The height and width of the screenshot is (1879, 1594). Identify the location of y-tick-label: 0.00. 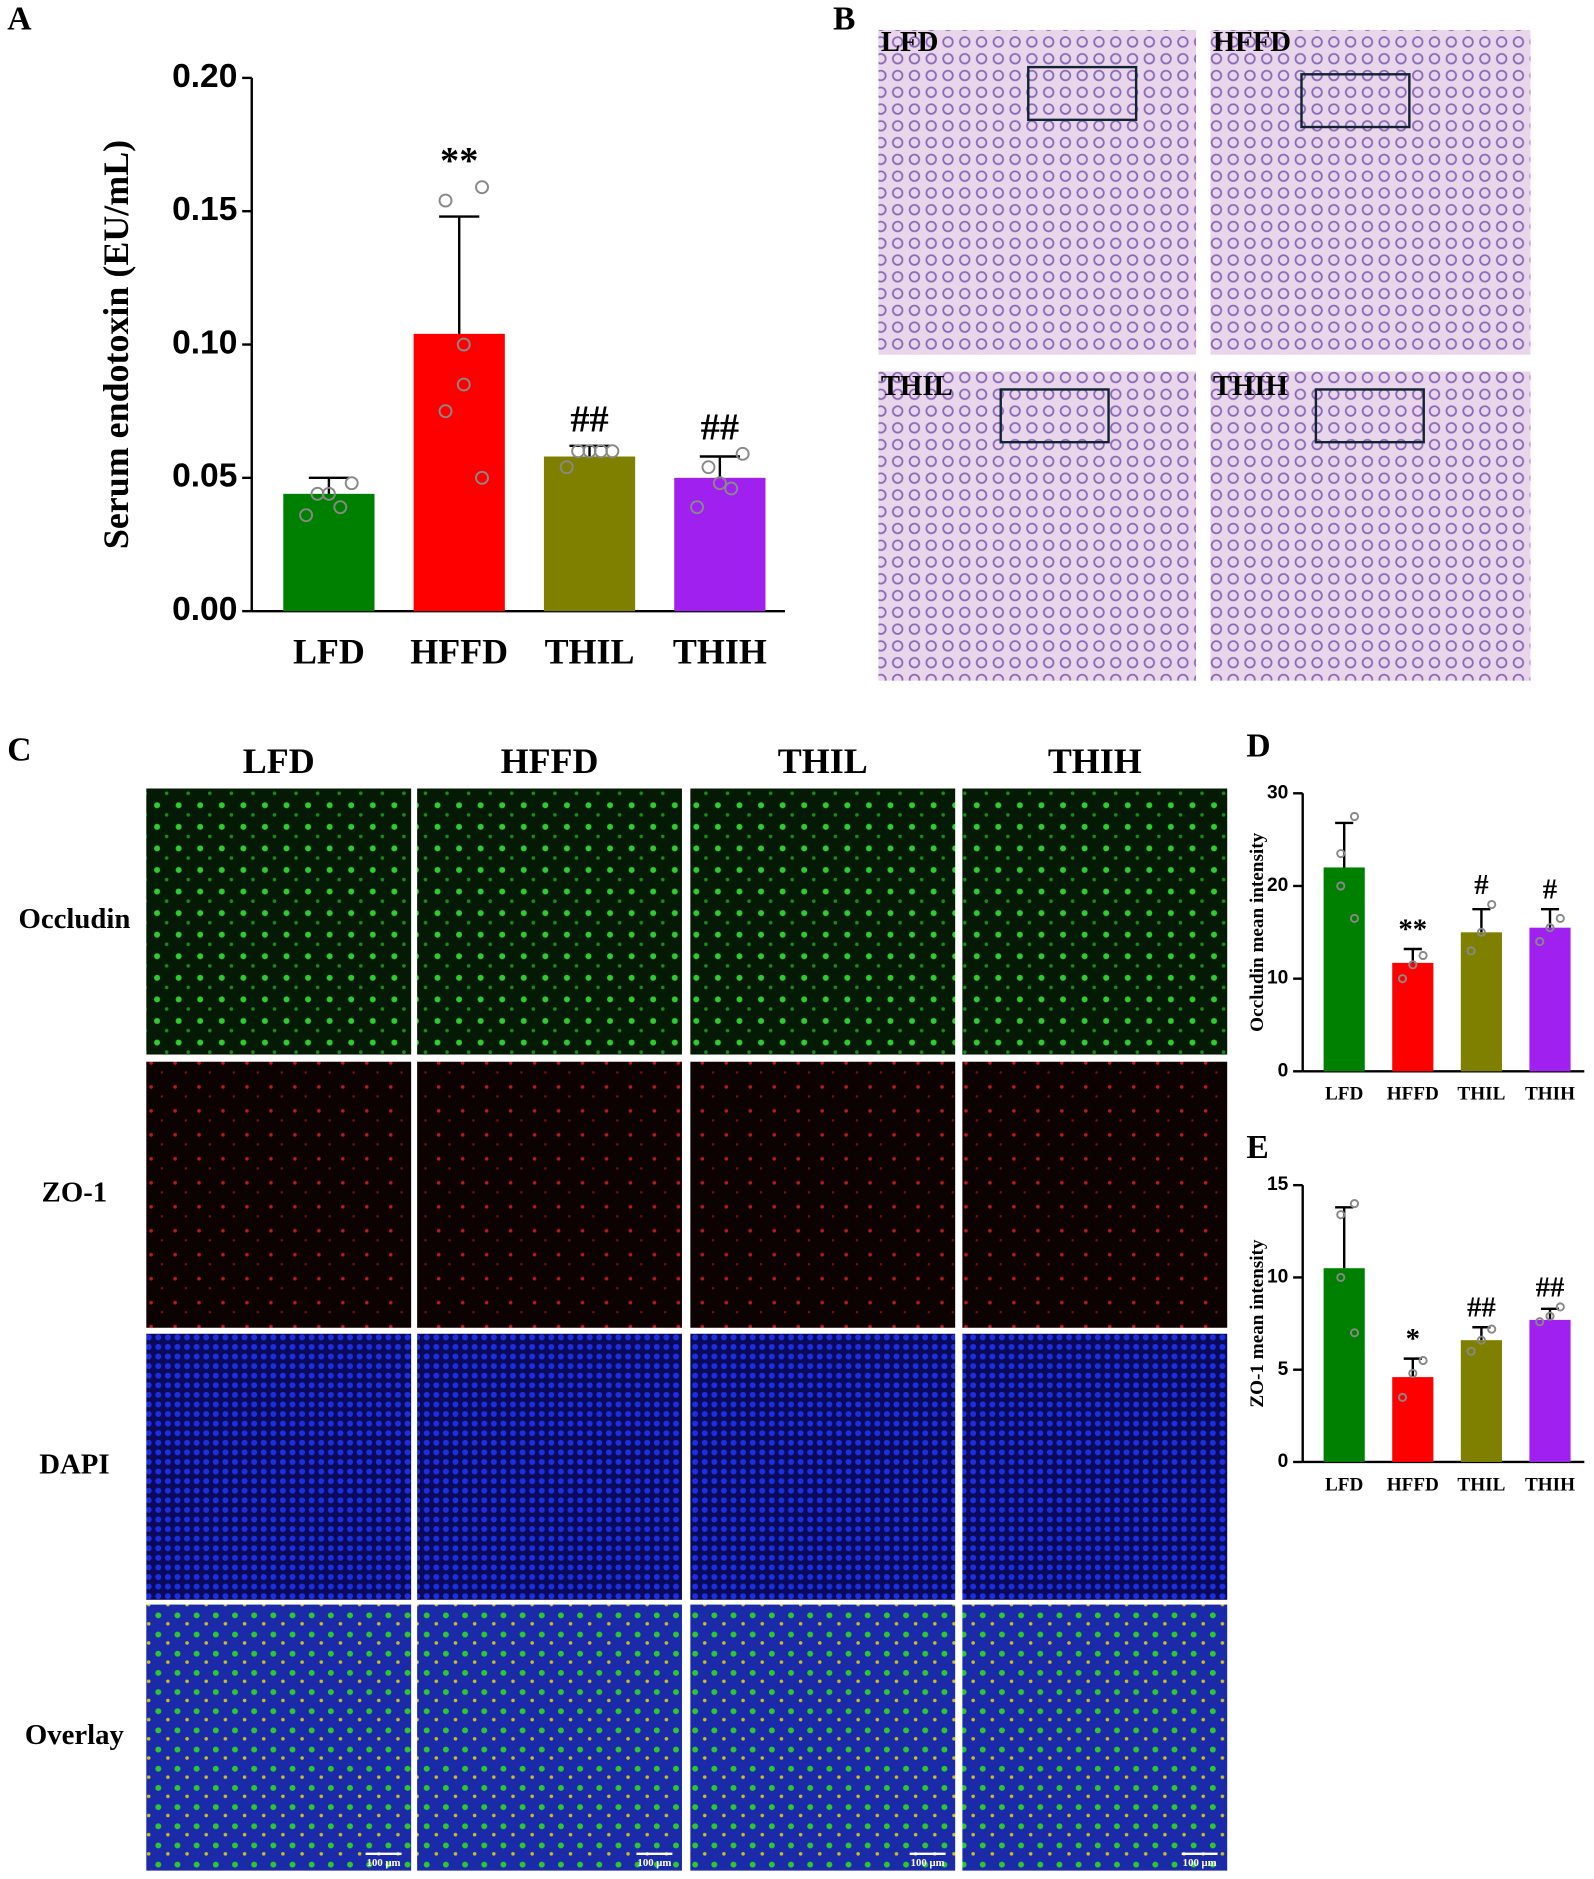
(204, 609).